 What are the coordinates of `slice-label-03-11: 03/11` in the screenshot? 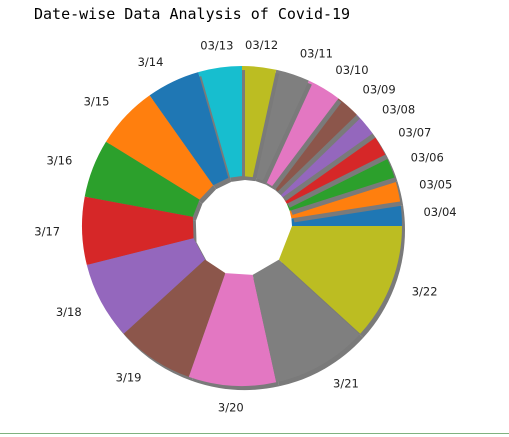 It's located at (316, 53).